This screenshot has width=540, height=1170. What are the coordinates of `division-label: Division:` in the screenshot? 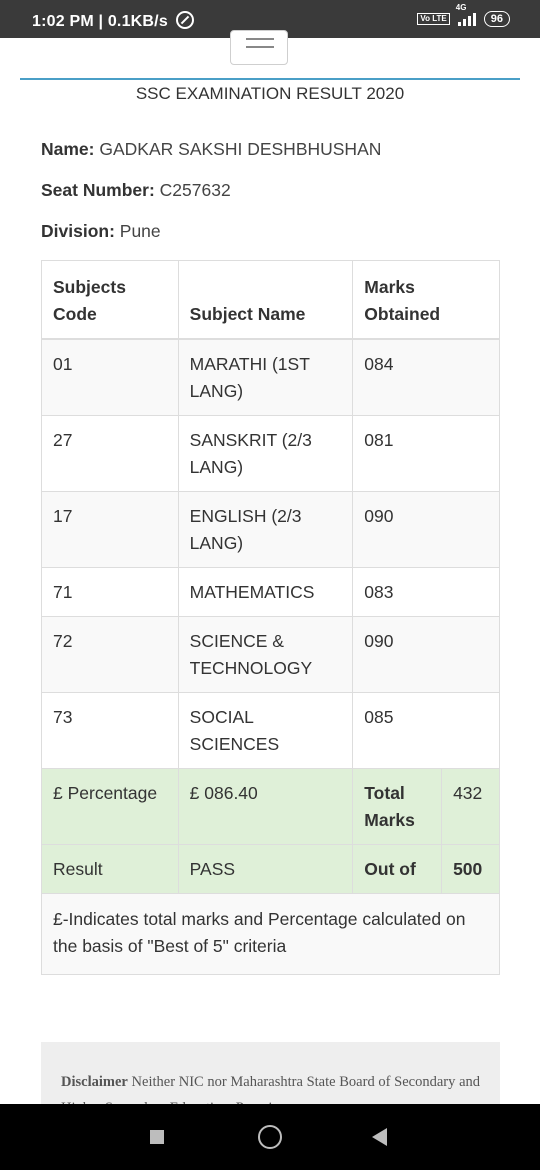 It's located at (78, 231).